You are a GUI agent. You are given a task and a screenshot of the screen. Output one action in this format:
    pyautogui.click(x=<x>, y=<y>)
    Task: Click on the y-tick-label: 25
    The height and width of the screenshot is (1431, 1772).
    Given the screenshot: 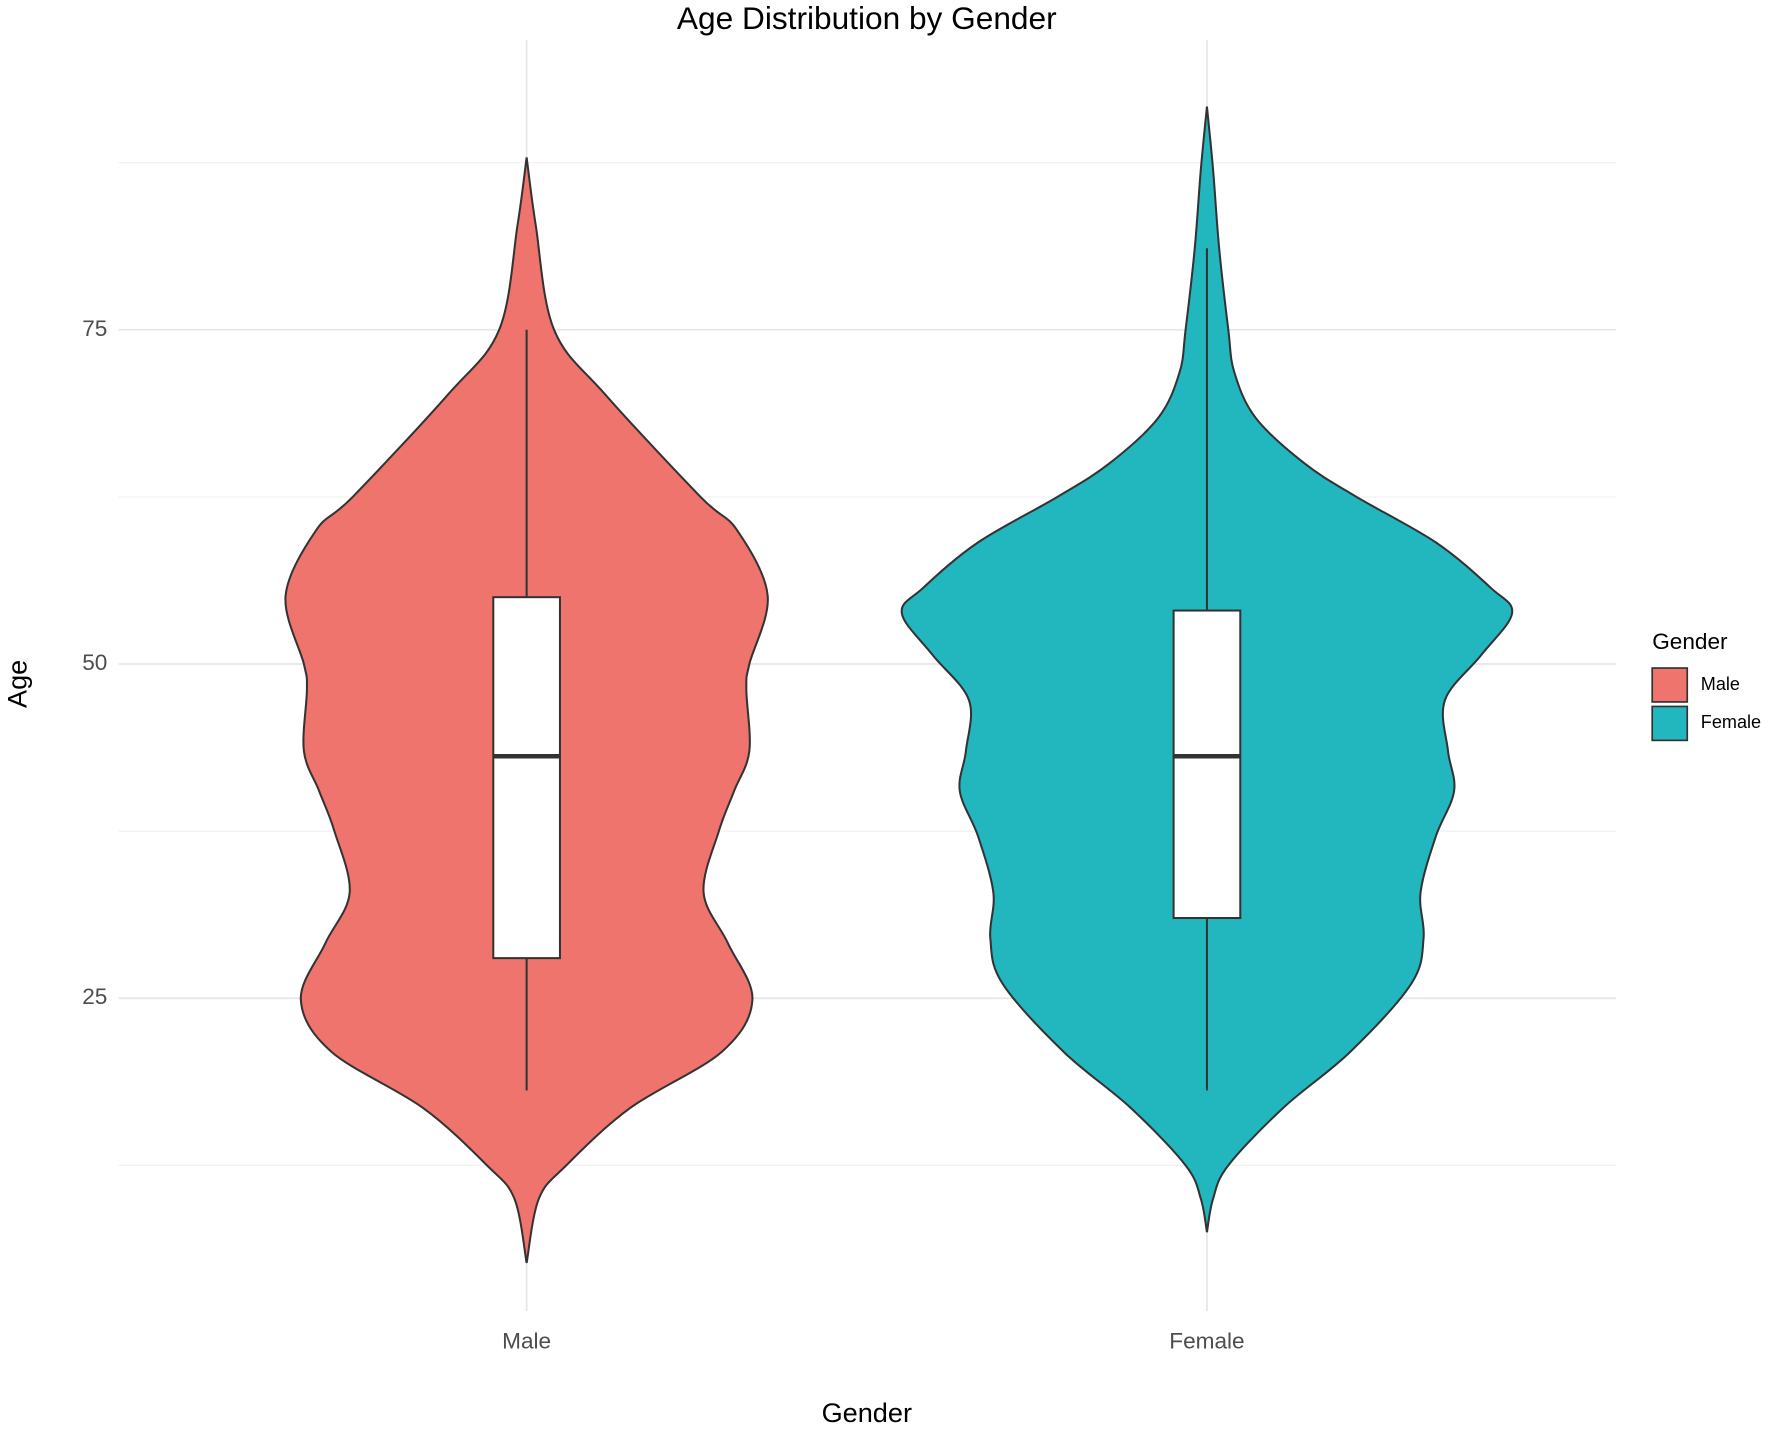 What is the action you would take?
    pyautogui.click(x=94, y=996)
    